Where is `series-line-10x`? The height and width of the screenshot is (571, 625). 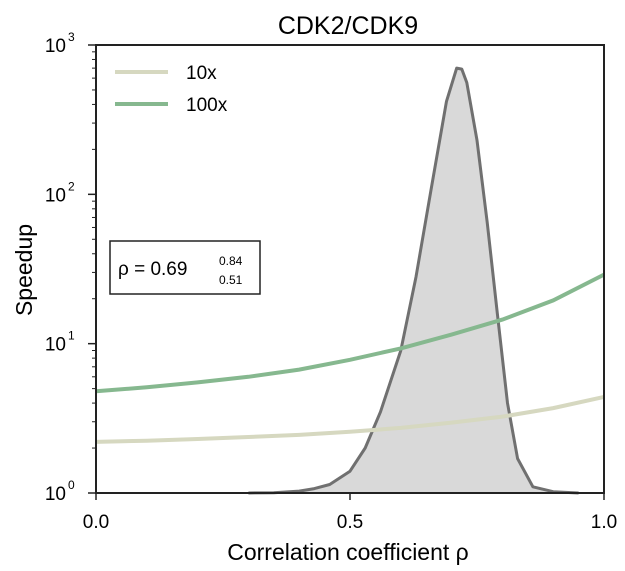
series-line-10x is located at coordinates (350, 419).